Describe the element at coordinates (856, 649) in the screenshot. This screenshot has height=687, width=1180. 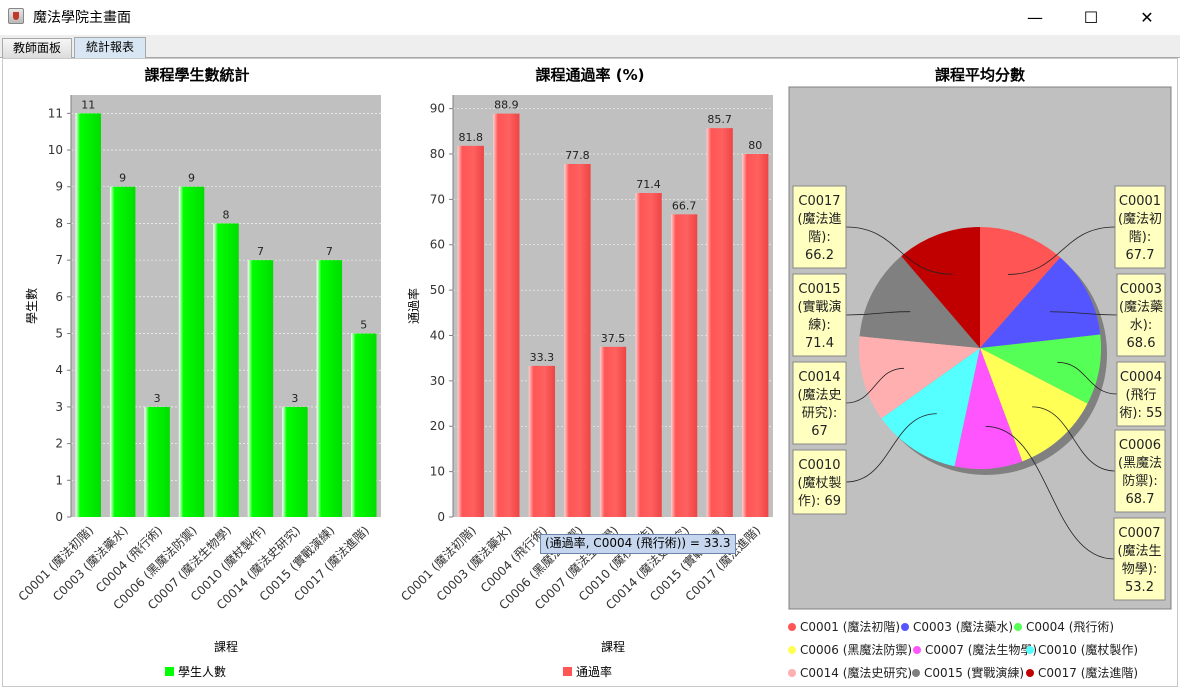
I see `pie-legend-label: C0006 (黑魔法防禦)` at that location.